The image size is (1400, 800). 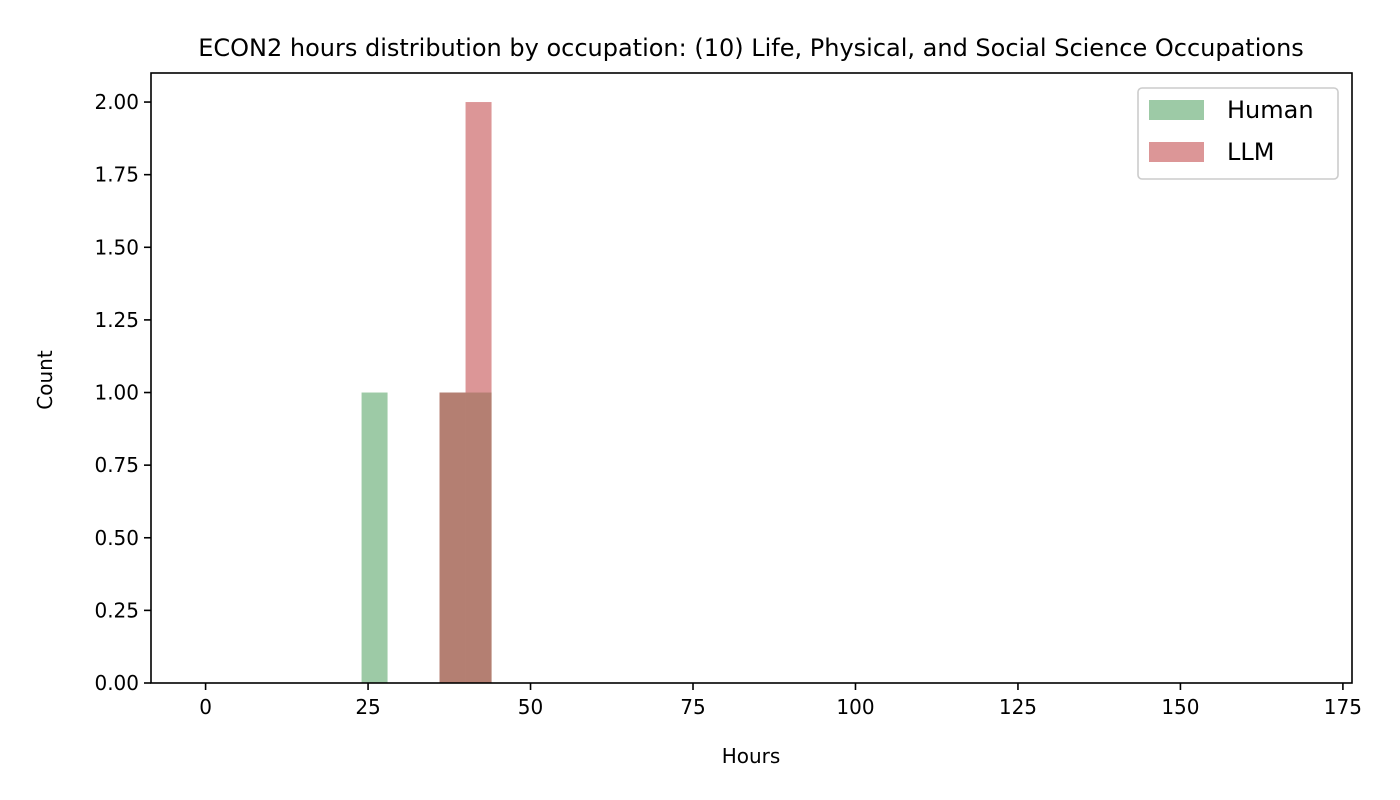 I want to click on x-tick-label: 125, so click(x=1018, y=707).